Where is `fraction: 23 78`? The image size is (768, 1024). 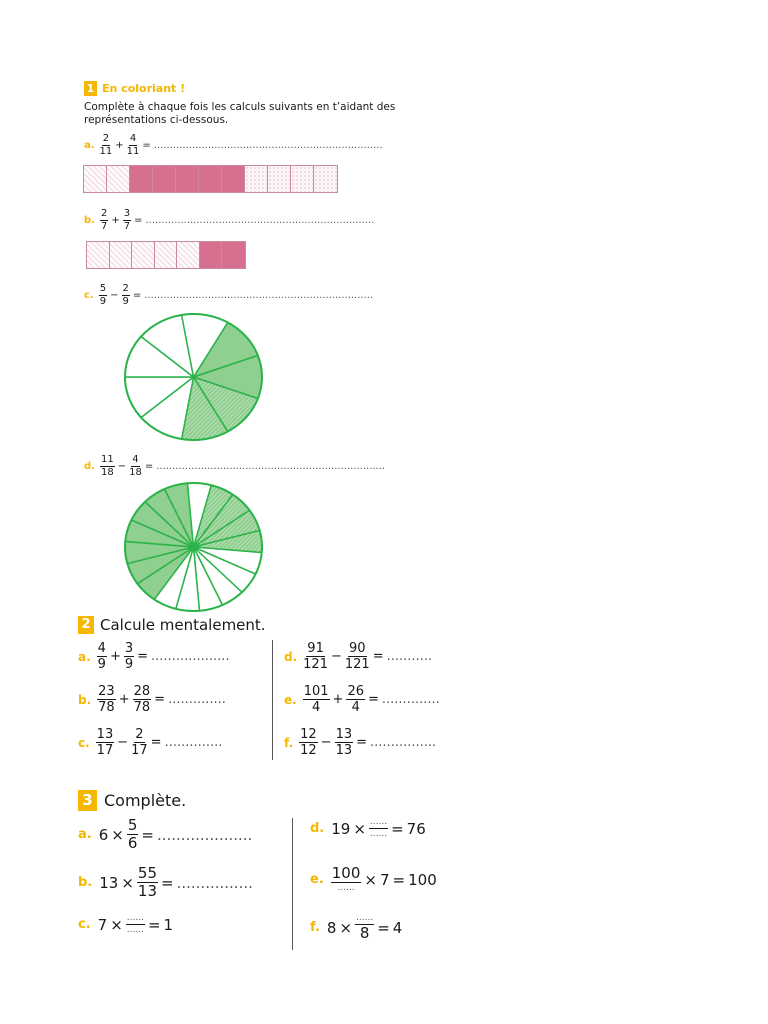
fraction: 23 78 is located at coordinates (106, 699).